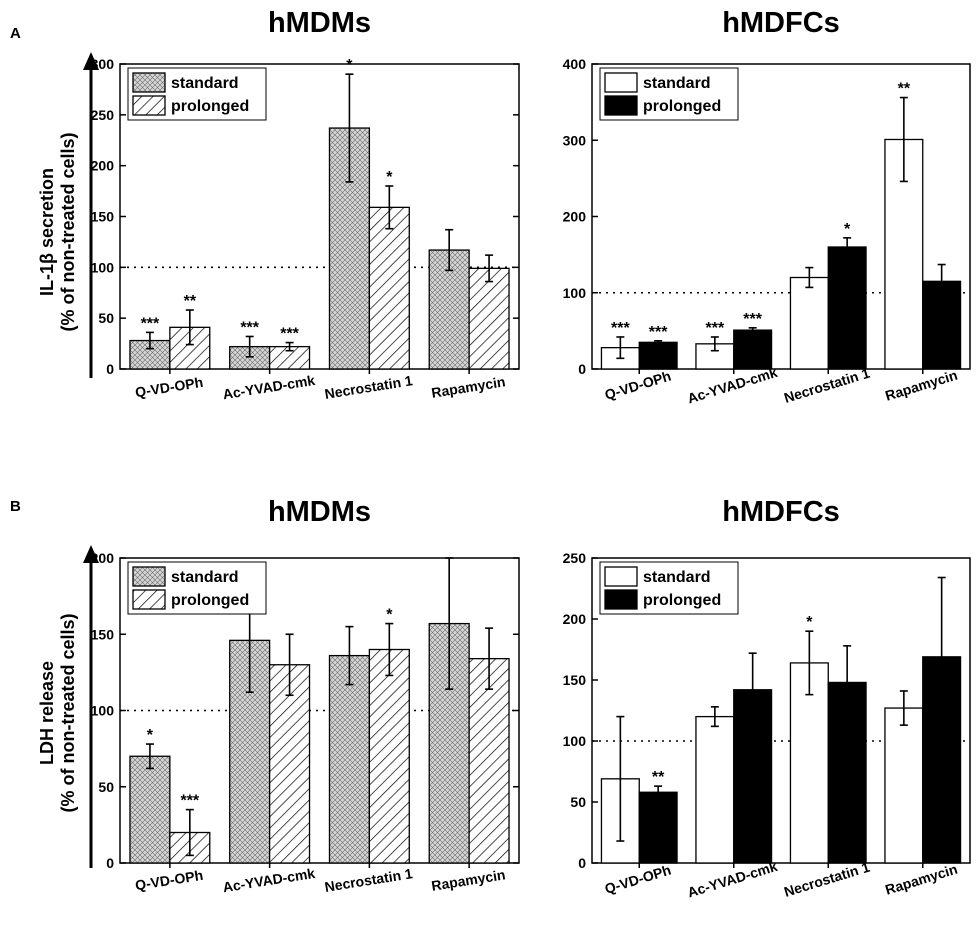 The height and width of the screenshot is (926, 976). Describe the element at coordinates (575, 64) in the screenshot. I see `y-tick-label: 400` at that location.